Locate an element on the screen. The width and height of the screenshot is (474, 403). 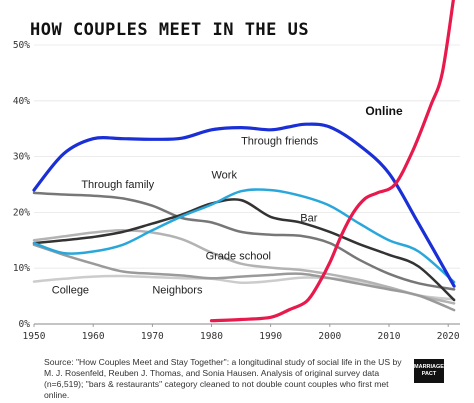
series-label-through-family: Through family is located at coordinates (117, 185).